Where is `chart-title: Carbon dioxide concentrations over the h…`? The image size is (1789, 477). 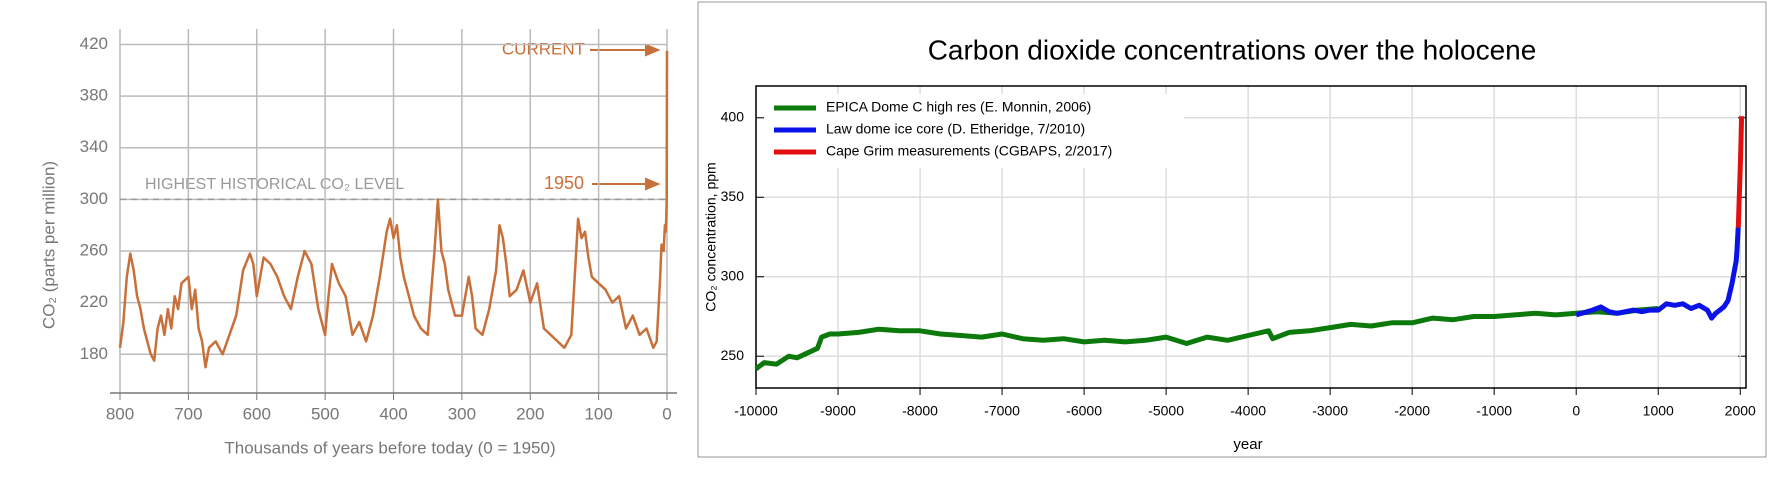 chart-title: Carbon dioxide concentrations over the h… is located at coordinates (1232, 49).